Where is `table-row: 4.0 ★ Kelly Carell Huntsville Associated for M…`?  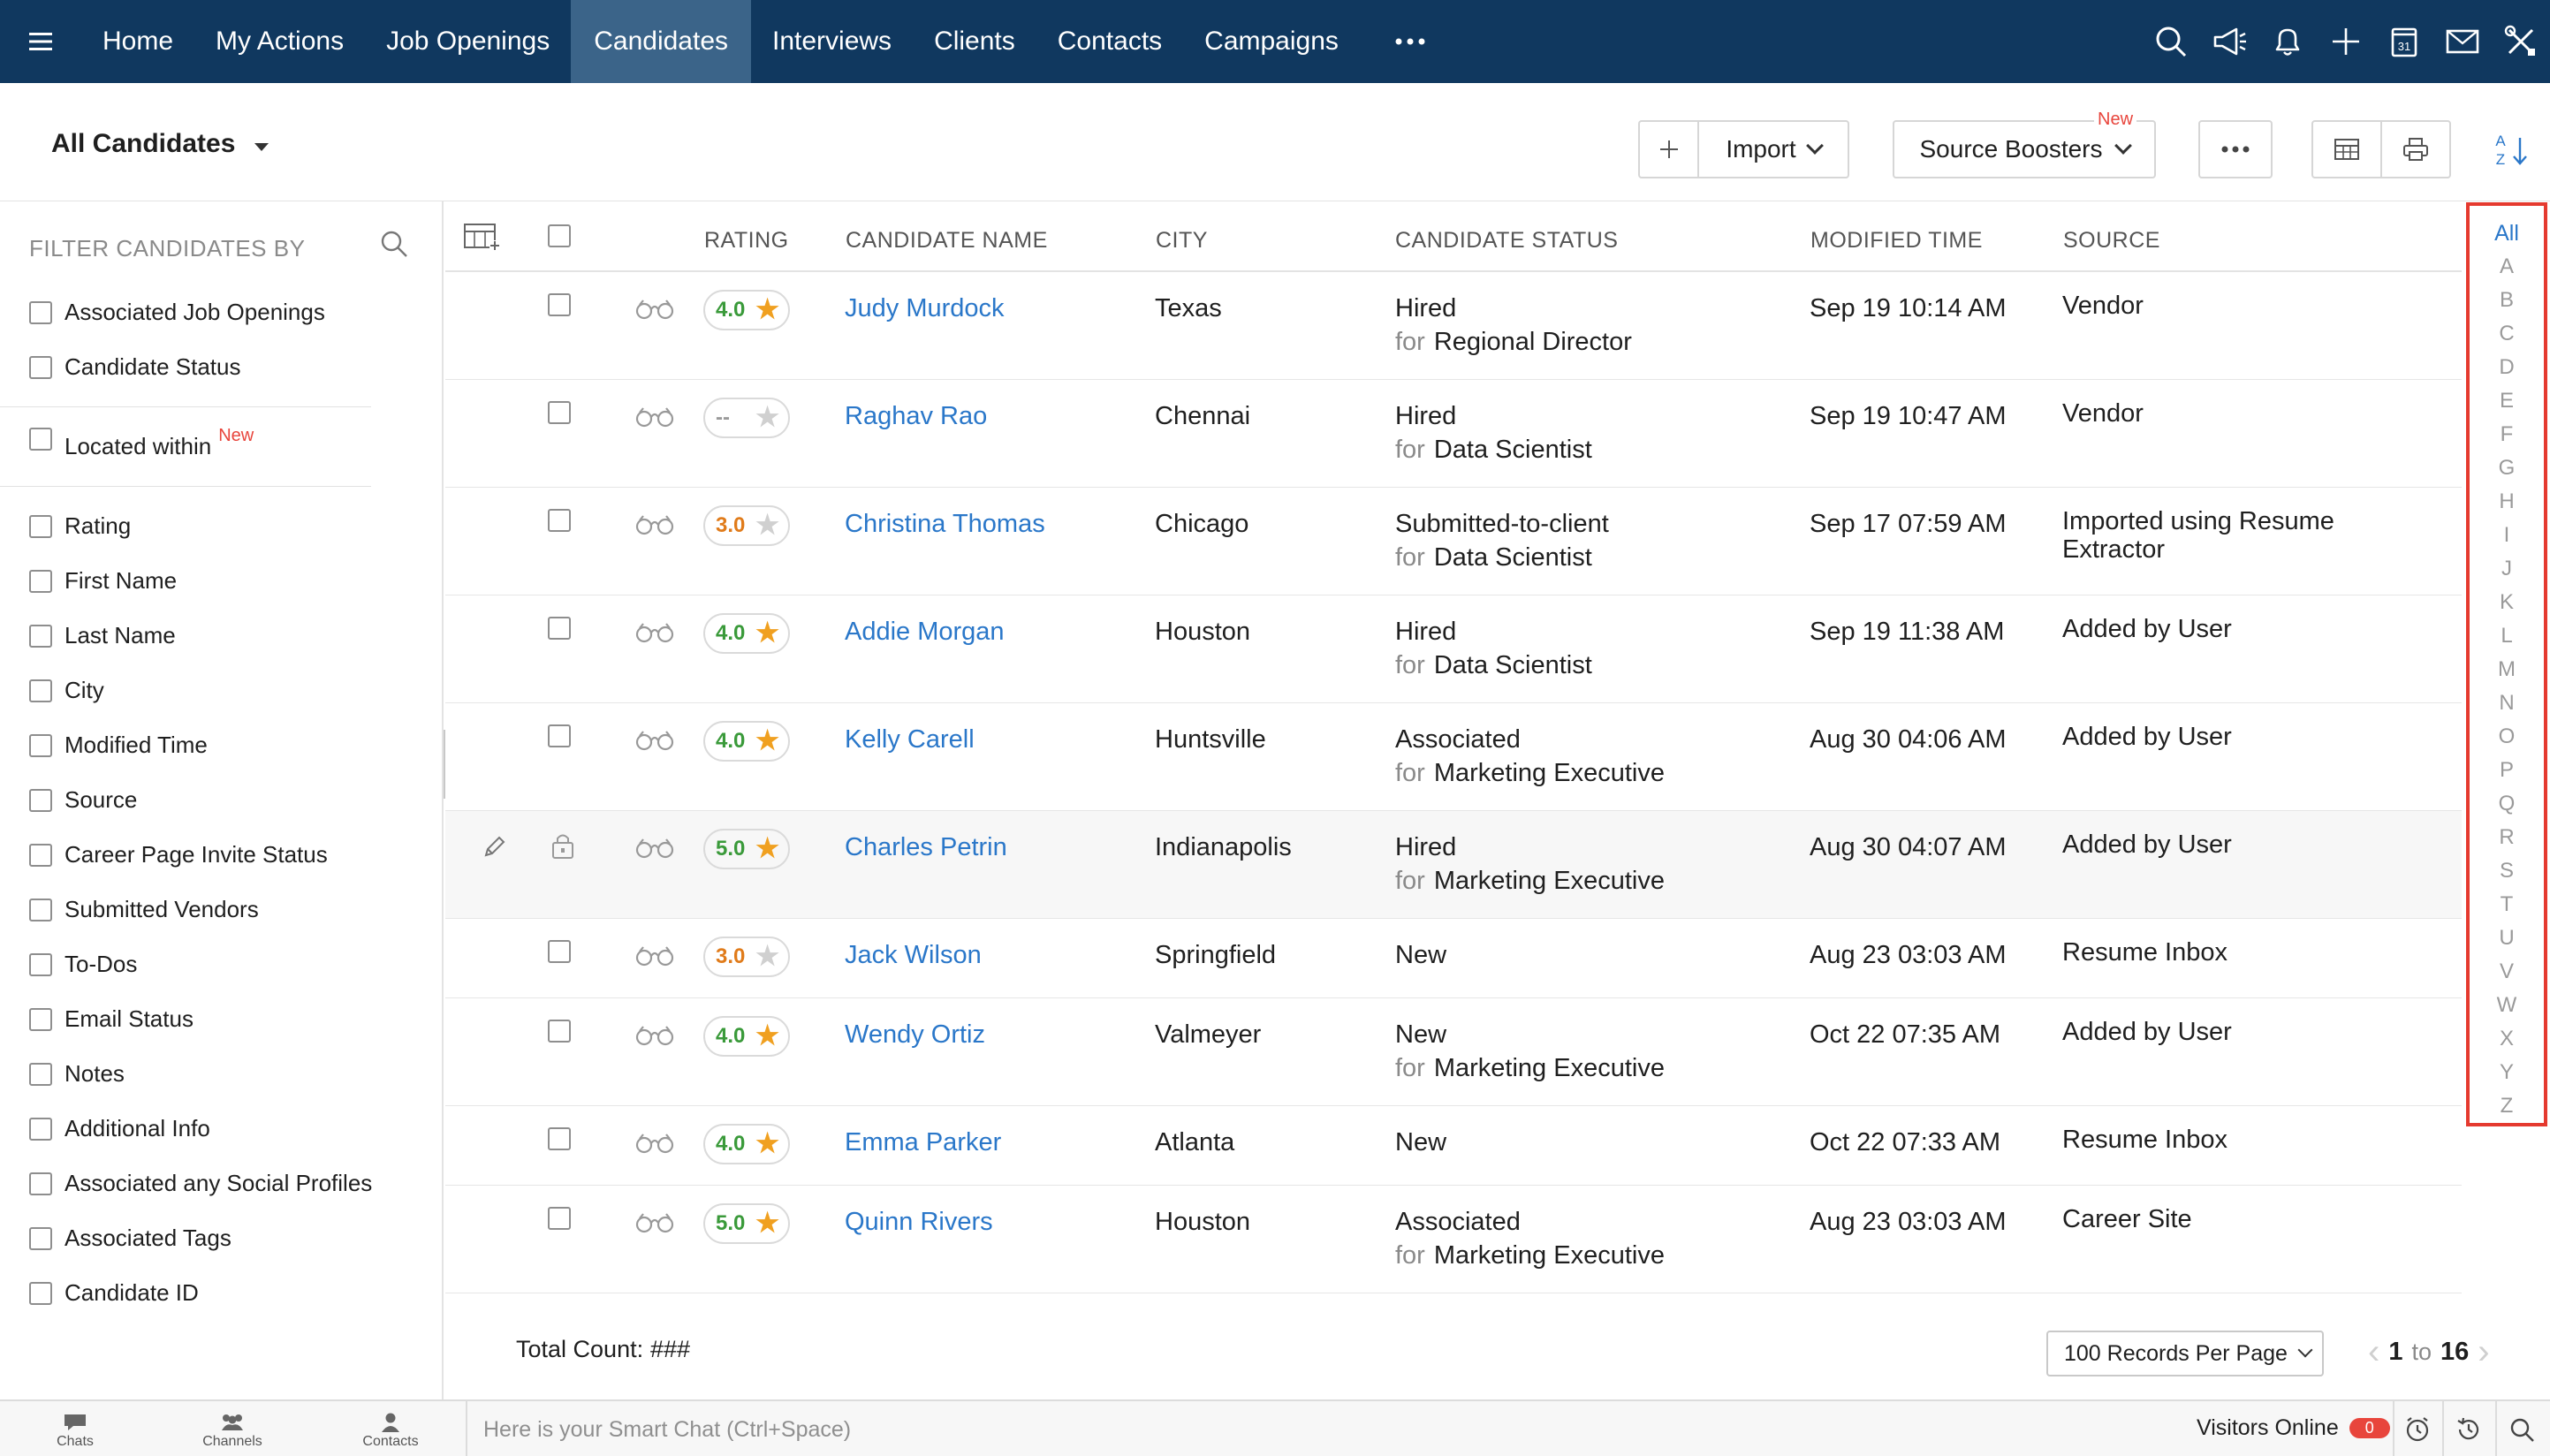
table-row: 4.0 ★ Kelly Carell Huntsville Associated for M… is located at coordinates (1453, 757).